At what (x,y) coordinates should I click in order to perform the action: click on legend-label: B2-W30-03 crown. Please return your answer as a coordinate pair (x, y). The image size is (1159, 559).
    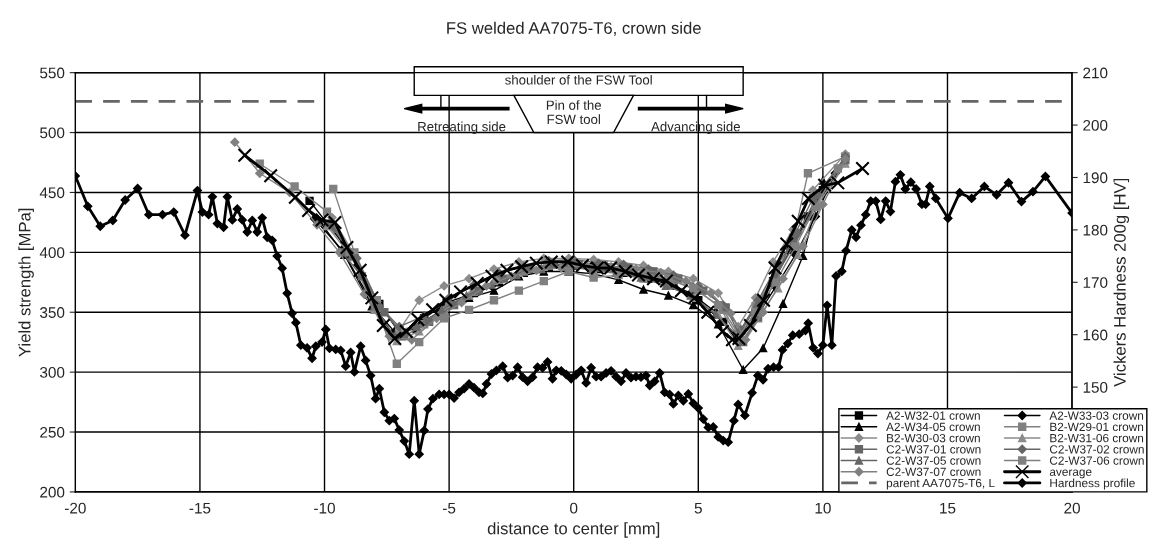
    Looking at the image, I should click on (933, 438).